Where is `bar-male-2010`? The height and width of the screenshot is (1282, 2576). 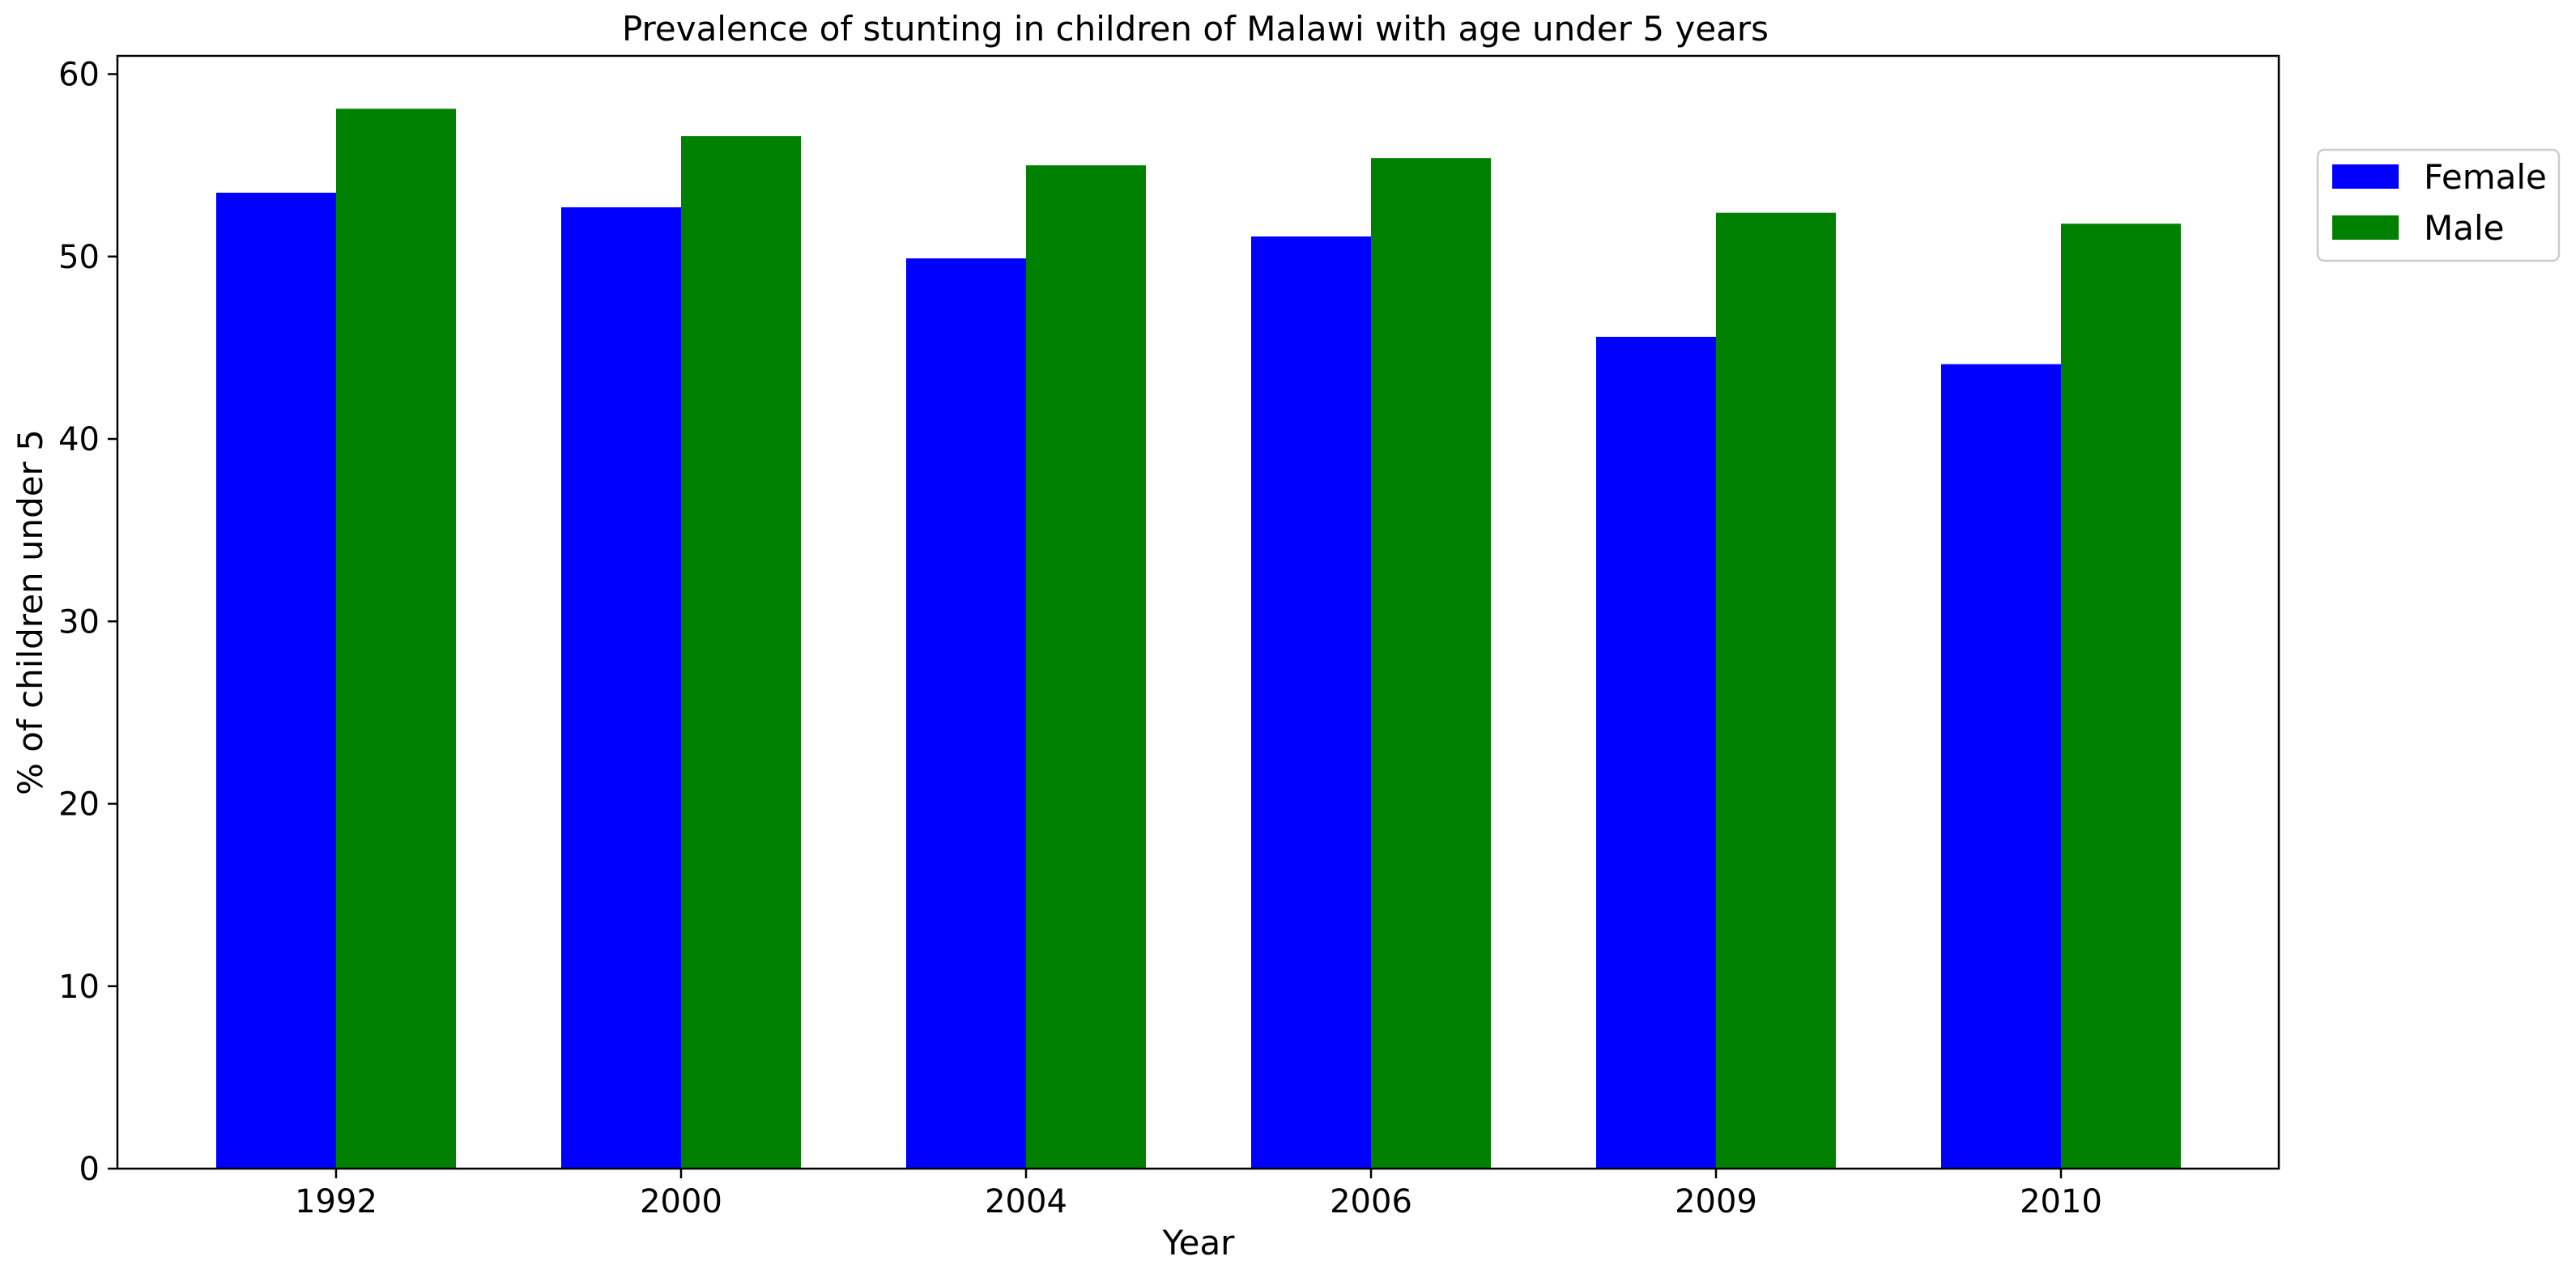 bar-male-2010 is located at coordinates (2121, 696).